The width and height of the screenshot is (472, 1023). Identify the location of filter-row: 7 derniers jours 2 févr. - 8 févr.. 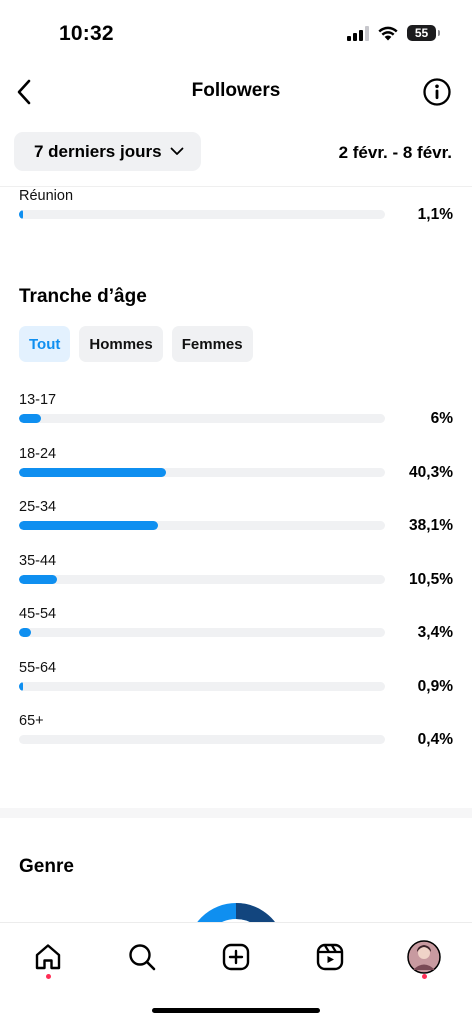
(236, 152).